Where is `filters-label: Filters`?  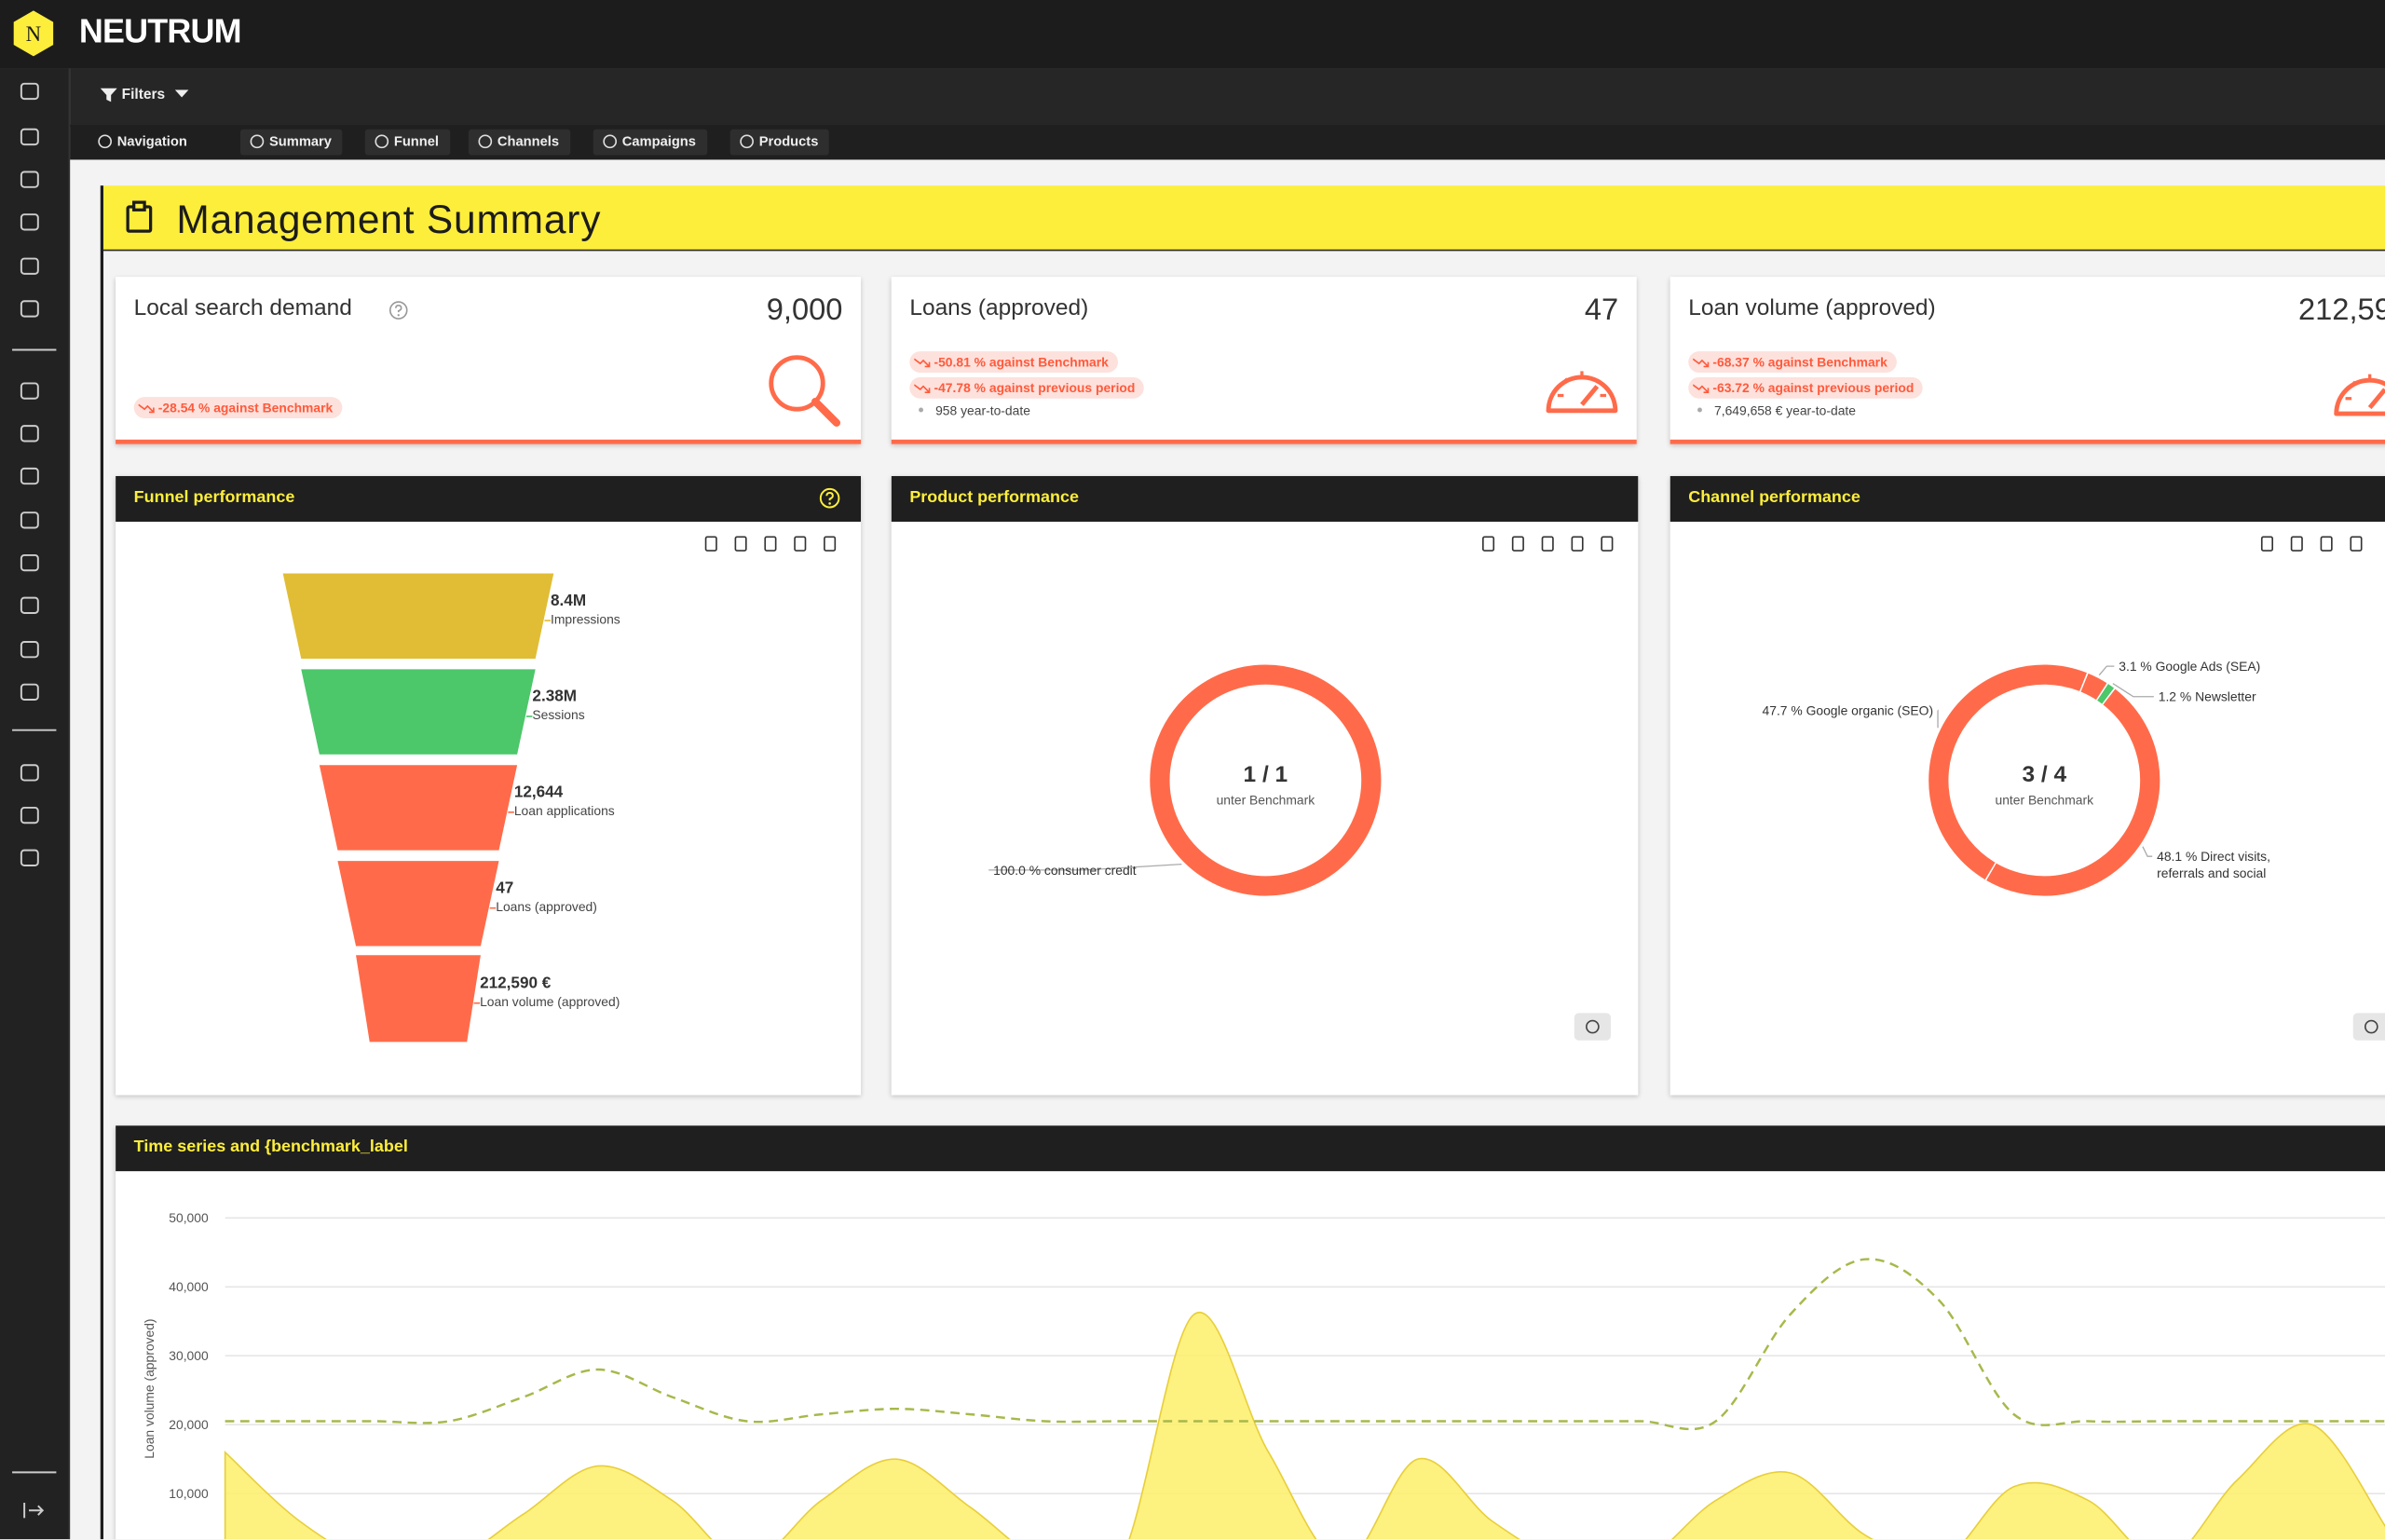
filters-label: Filters is located at coordinates (143, 95).